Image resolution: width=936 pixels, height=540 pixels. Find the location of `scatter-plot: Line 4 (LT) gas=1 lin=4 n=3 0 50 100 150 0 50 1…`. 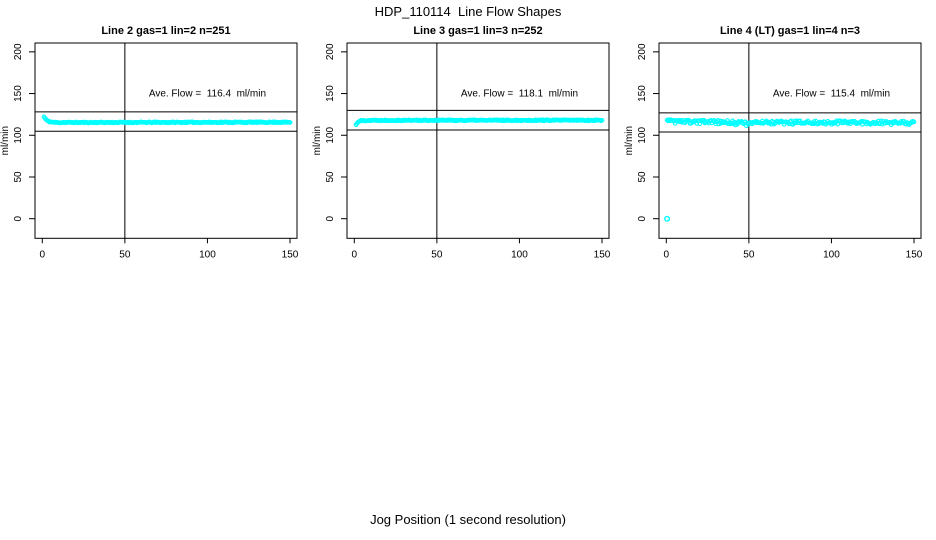

scatter-plot: Line 4 (LT) gas=1 lin=4 n=3 0 50 100 150 0 50 1… is located at coordinates (773, 142).